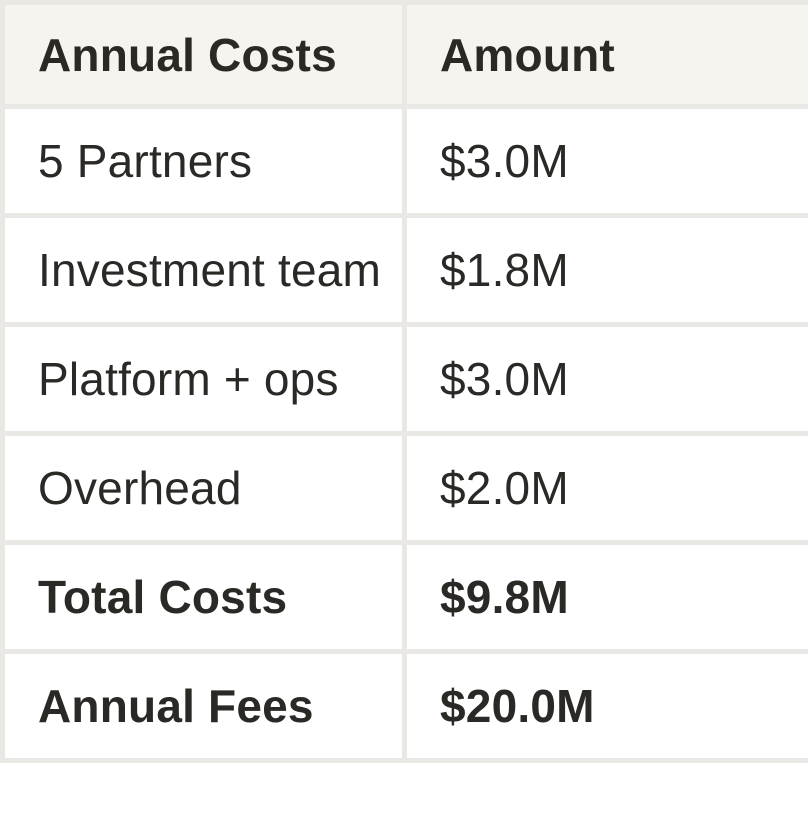 Image resolution: width=808 pixels, height=820 pixels. I want to click on table-row: 5 Partners $3.0M, so click(404, 161).